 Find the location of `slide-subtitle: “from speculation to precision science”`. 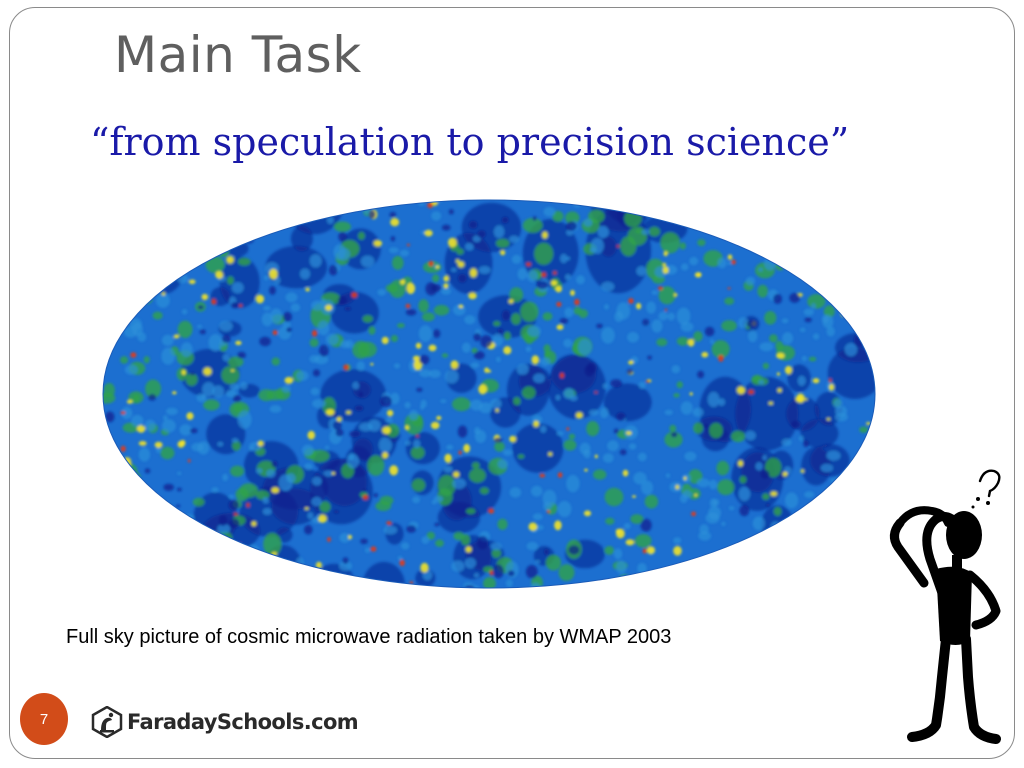

slide-subtitle: “from speculation to precision science” is located at coordinates (470, 142).